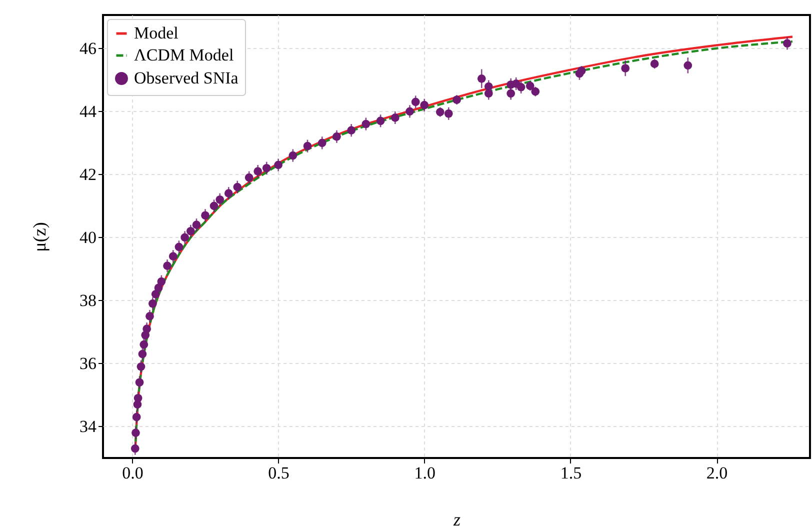 The height and width of the screenshot is (526, 812). I want to click on x-tick-label: 1.5, so click(571, 473).